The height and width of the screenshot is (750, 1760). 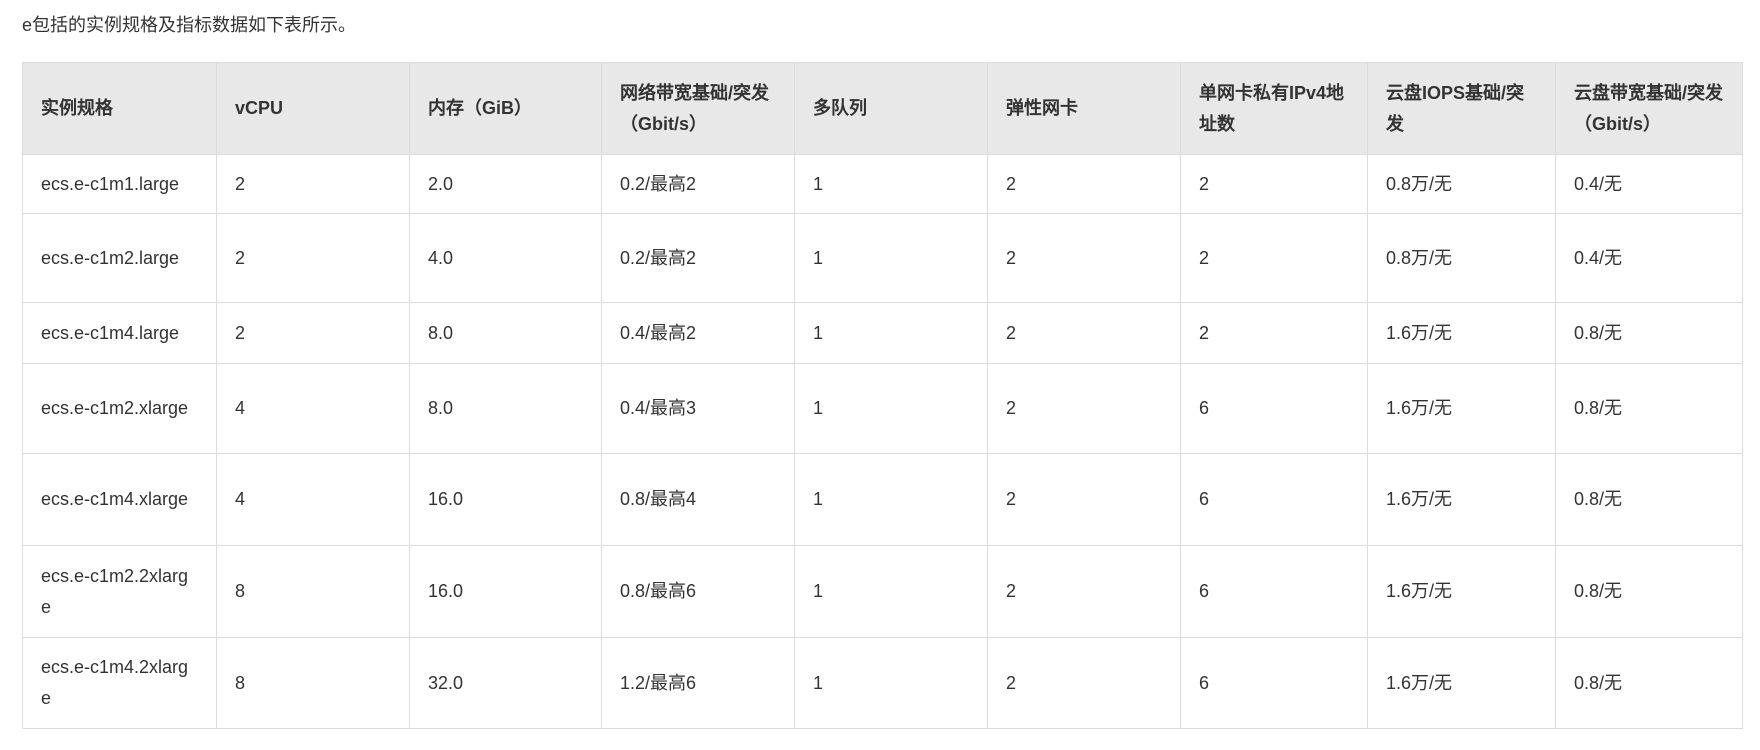 What do you see at coordinates (698, 408) in the screenshot?
I see `table-cell: 0.4/最高3` at bounding box center [698, 408].